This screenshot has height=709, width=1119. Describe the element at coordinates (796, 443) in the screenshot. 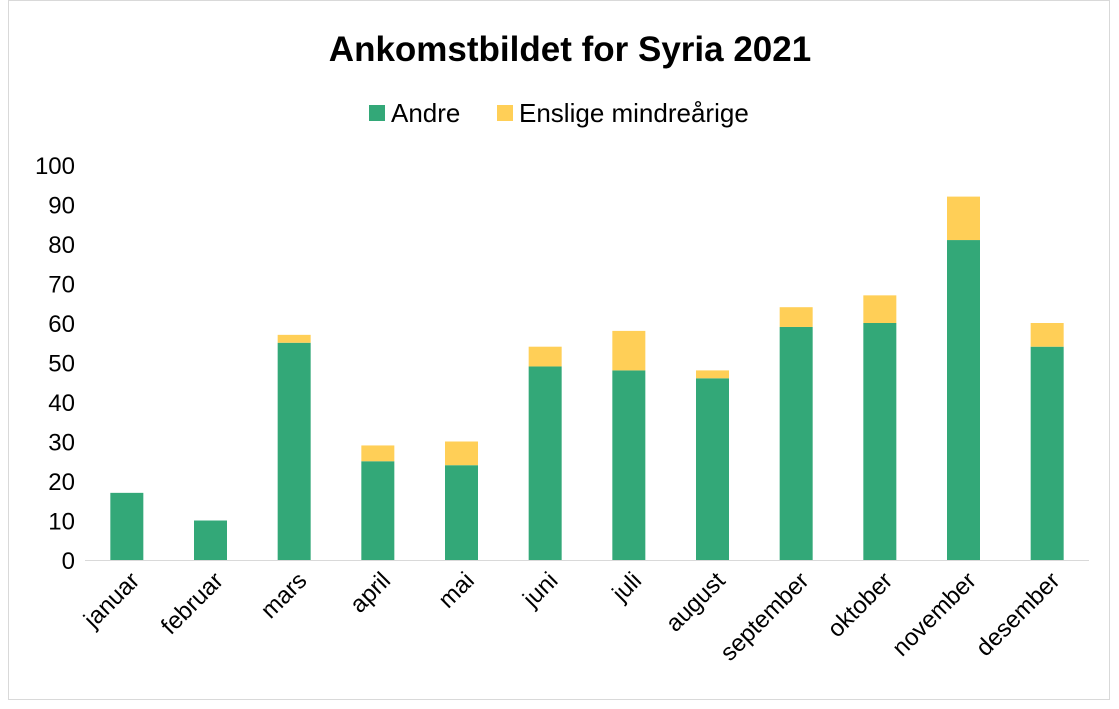

I see `bar-september-andre` at that location.